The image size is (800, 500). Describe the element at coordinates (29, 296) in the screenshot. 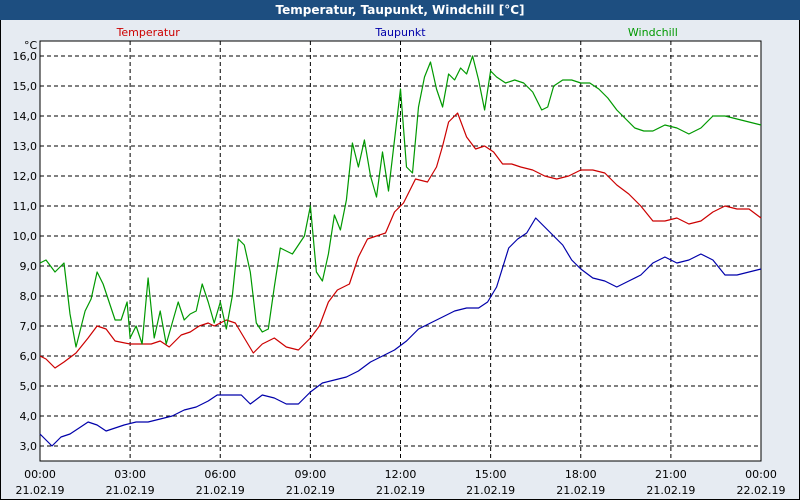

I see `y-tick-label: 8,0` at that location.